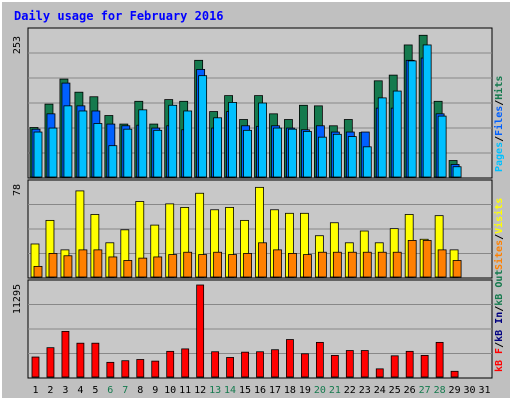  Describe the element at coordinates (155, 390) in the screenshot. I see `day-label: 9` at that location.